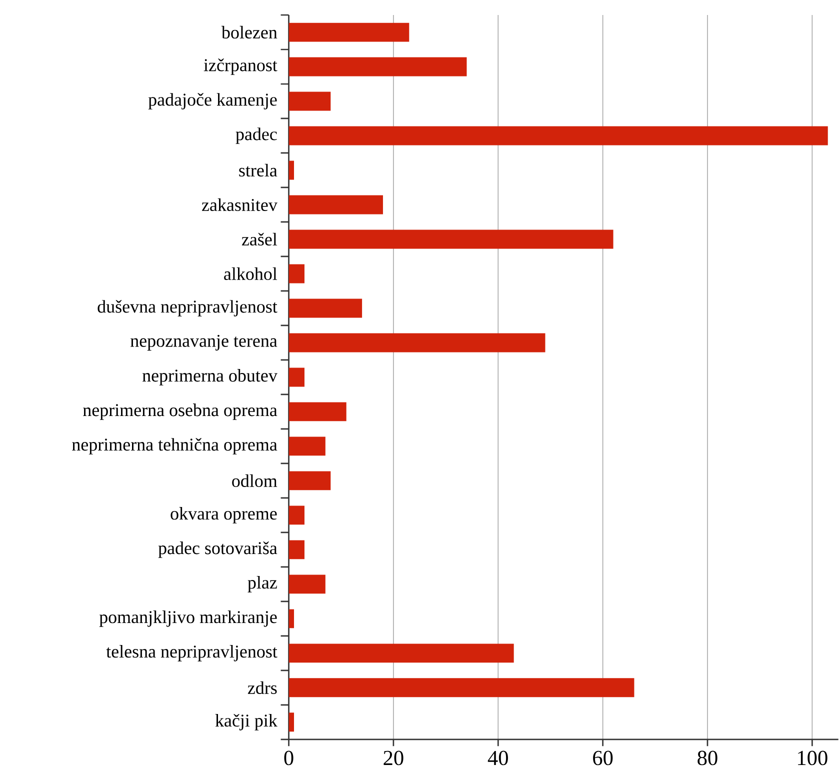 The image size is (839, 781). Describe the element at coordinates (262, 584) in the screenshot. I see `y-tick-label: plaz` at that location.